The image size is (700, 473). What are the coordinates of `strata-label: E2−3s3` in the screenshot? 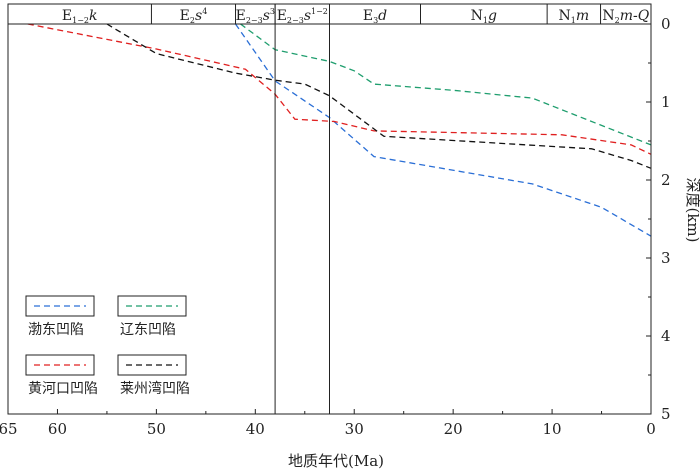 It's located at (255, 16).